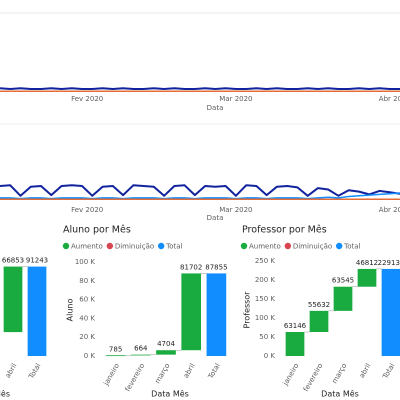 The height and width of the screenshot is (400, 400). Describe the element at coordinates (216, 267) in the screenshot. I see `value-label: 87855` at that location.